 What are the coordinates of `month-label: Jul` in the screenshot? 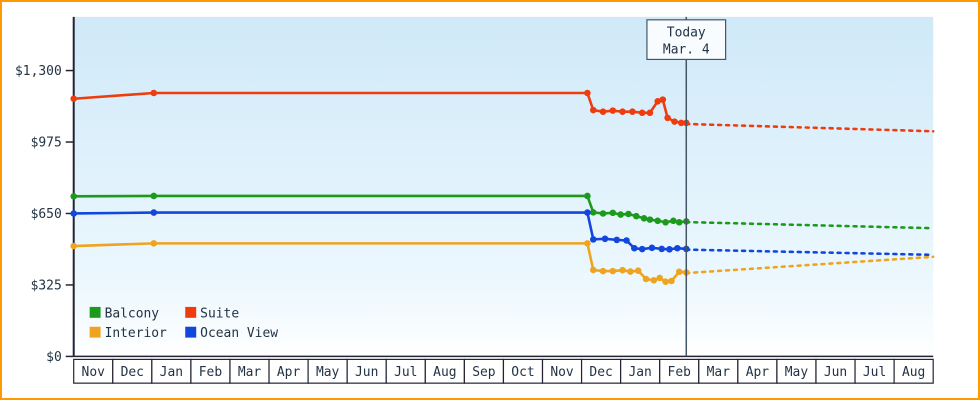 It's located at (874, 372).